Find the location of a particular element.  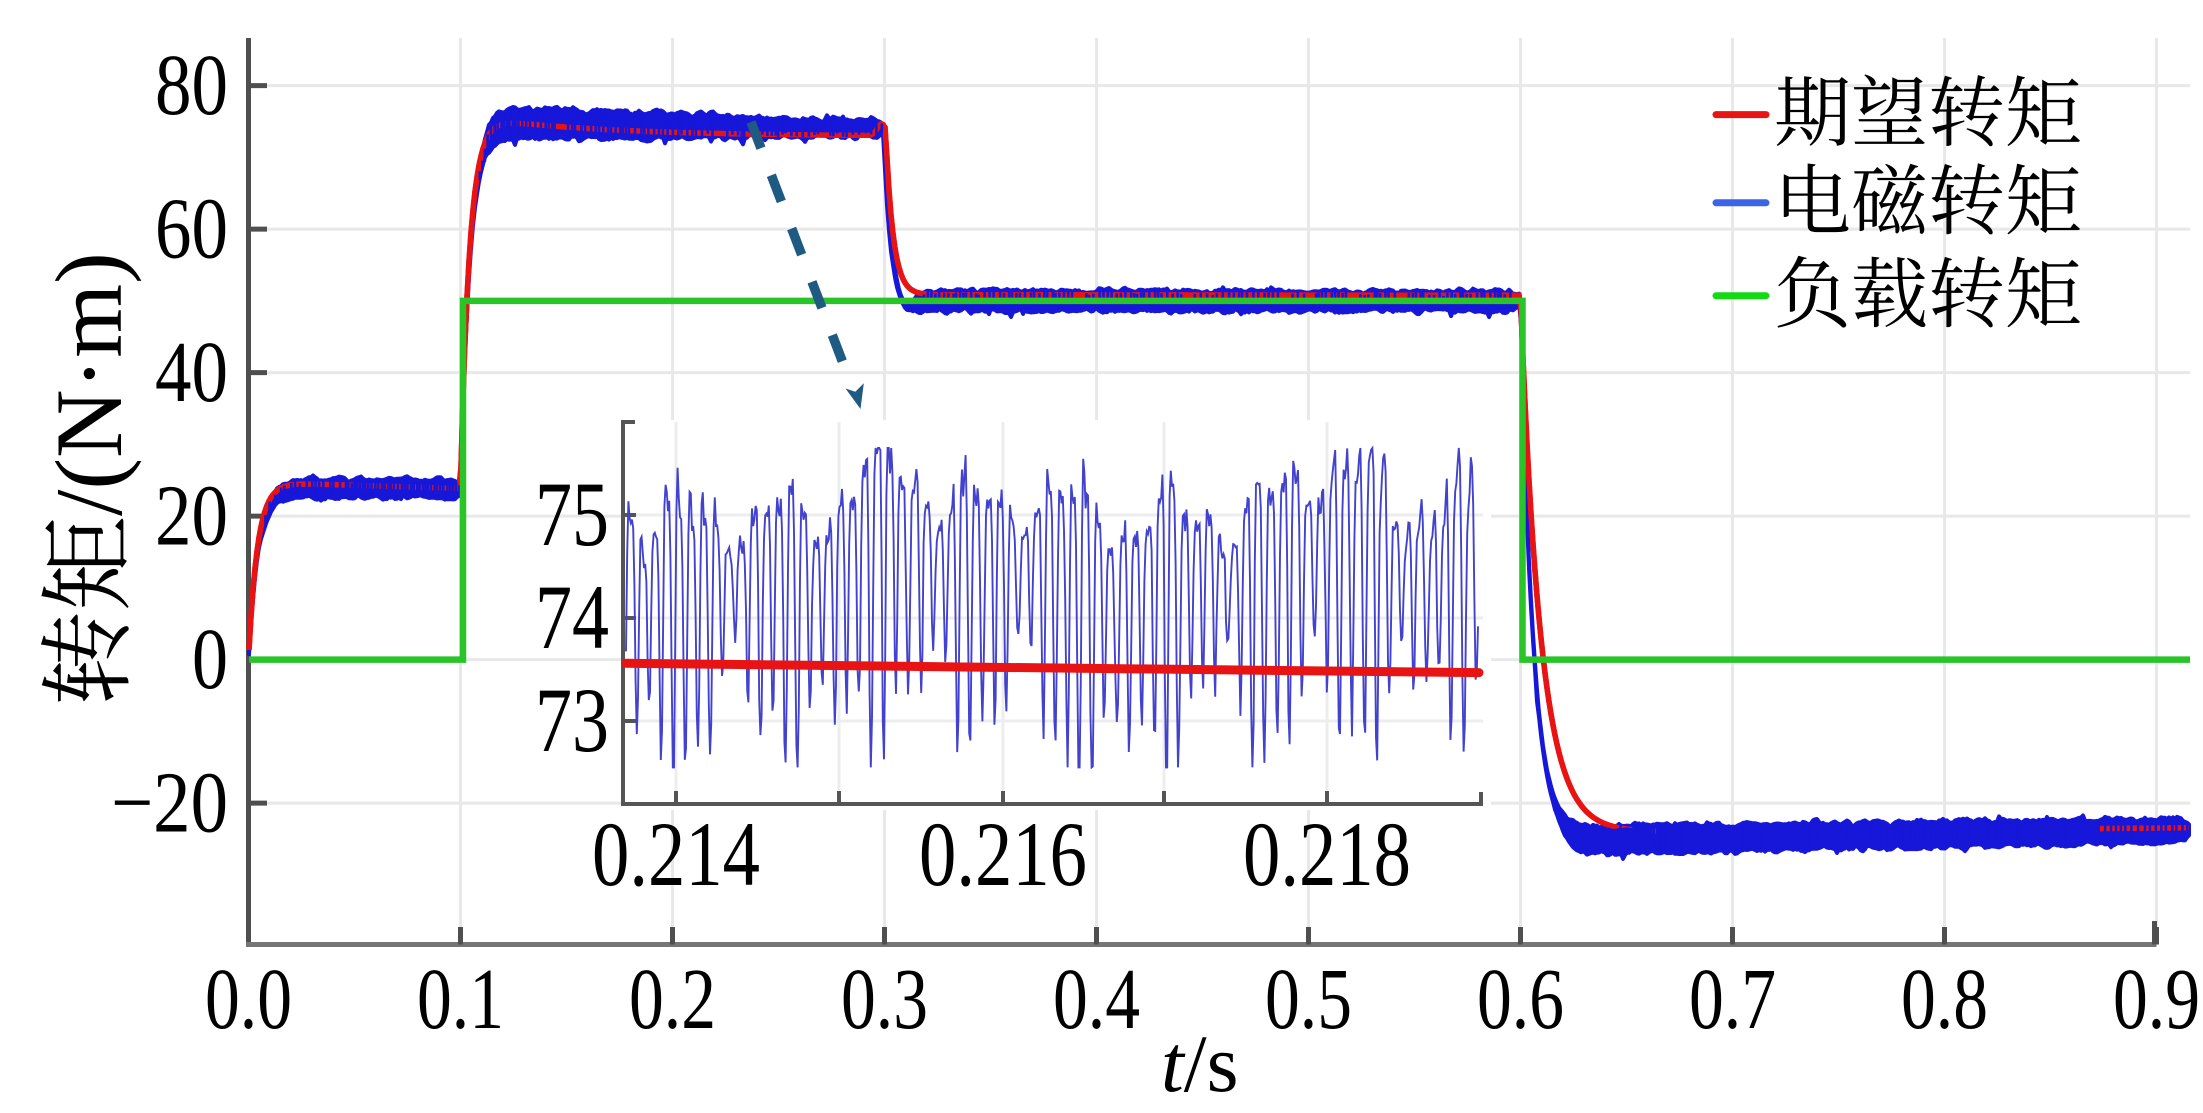

svg-text: 75 is located at coordinates (572, 514).